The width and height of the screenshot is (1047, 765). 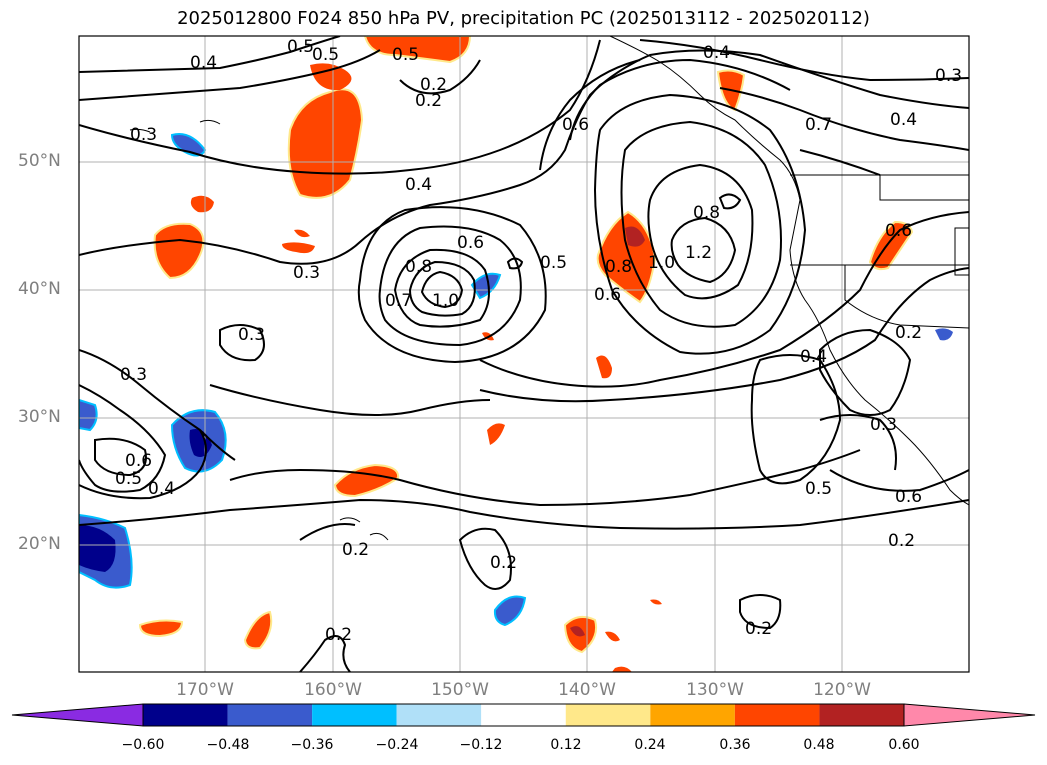 What do you see at coordinates (460, 690) in the screenshot?
I see `lon-label: 150°W` at bounding box center [460, 690].